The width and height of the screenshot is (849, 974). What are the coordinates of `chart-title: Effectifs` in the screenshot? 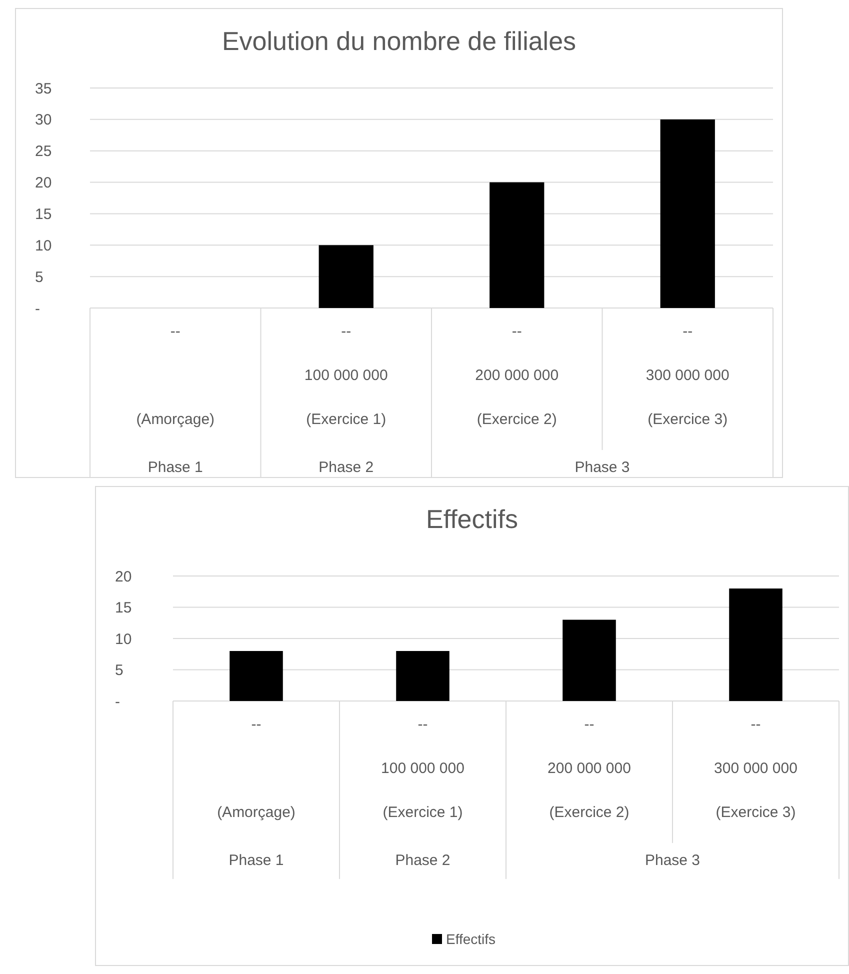 It's located at (472, 519).